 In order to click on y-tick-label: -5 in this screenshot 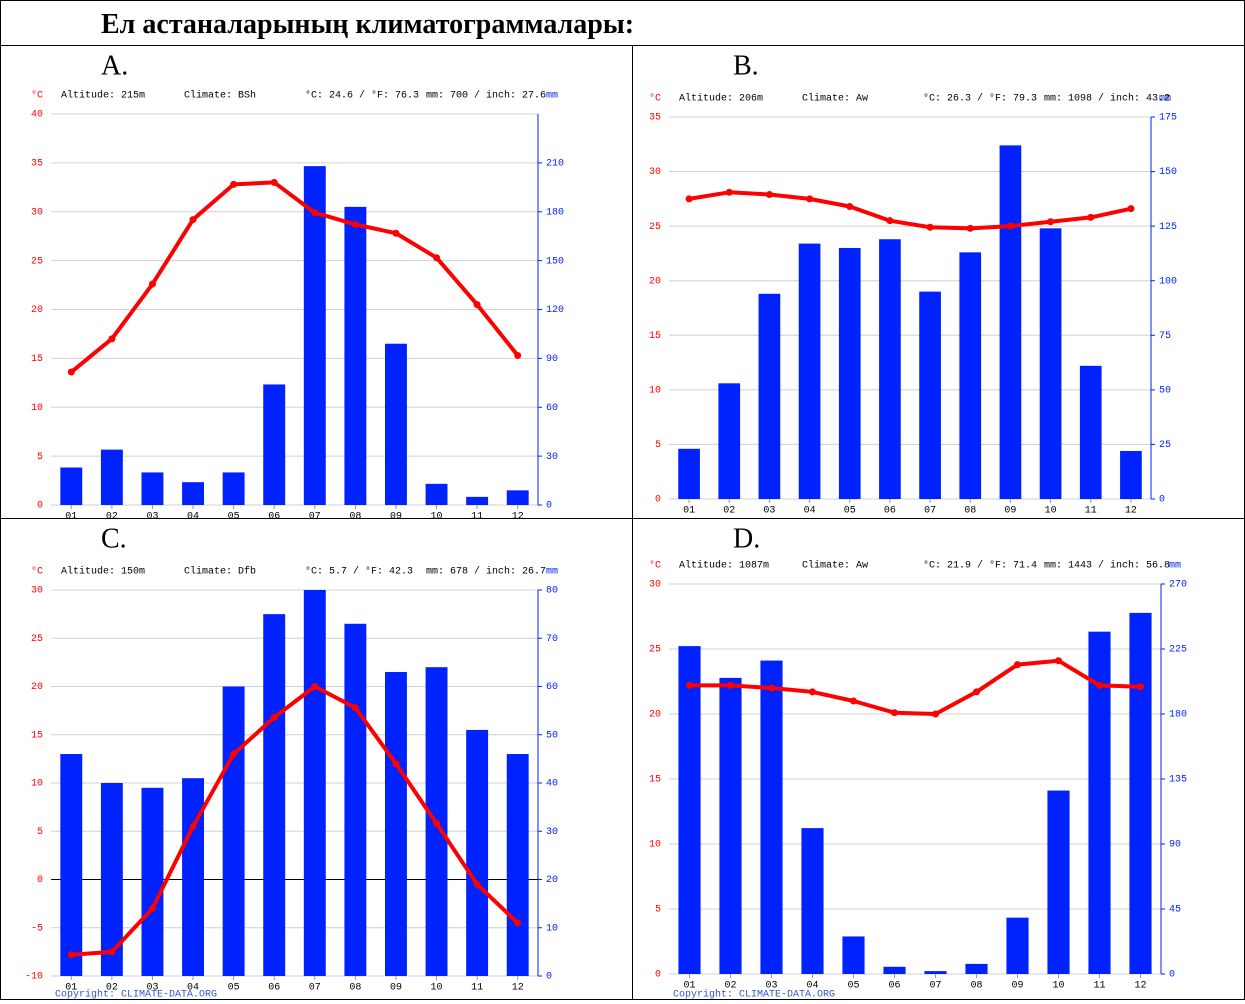, I will do `click(37, 928)`.